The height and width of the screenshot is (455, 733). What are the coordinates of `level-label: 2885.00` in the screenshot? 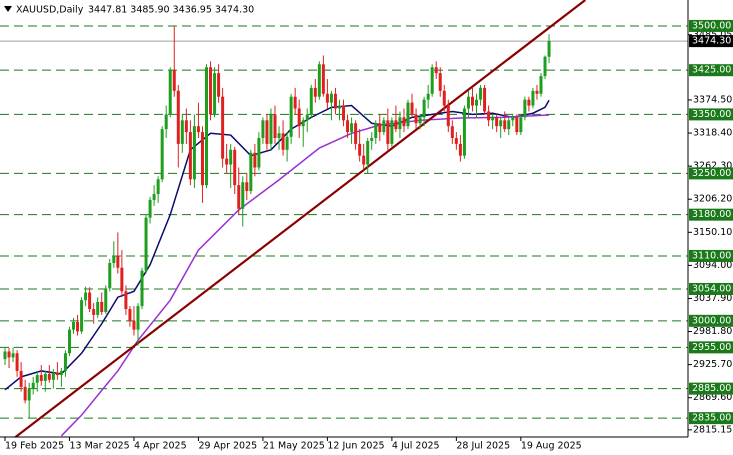 It's located at (711, 388).